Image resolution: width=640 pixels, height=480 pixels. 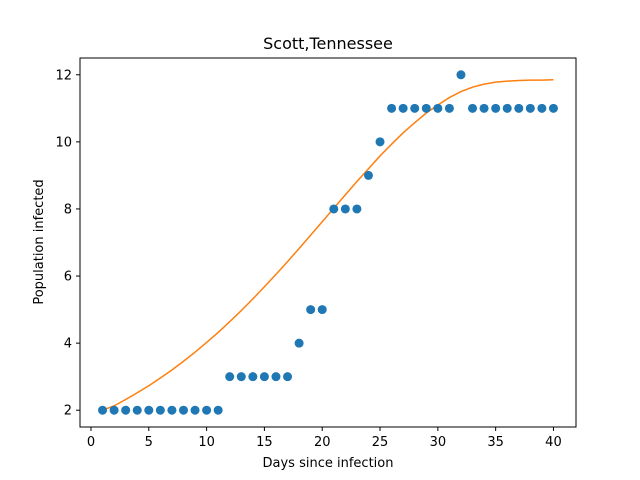 What do you see at coordinates (206, 442) in the screenshot?
I see `x-tick-label: 10` at bounding box center [206, 442].